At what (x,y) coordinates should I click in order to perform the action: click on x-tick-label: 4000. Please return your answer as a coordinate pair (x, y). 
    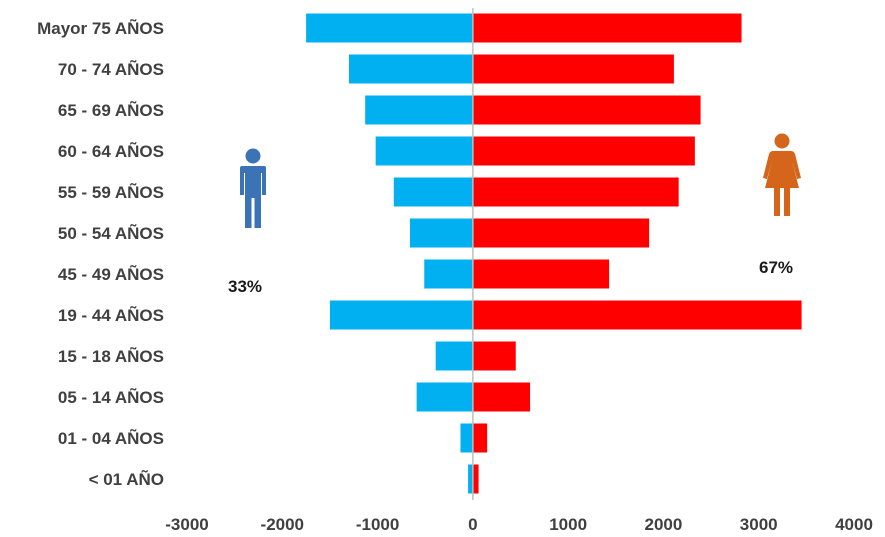
    Looking at the image, I should click on (854, 524).